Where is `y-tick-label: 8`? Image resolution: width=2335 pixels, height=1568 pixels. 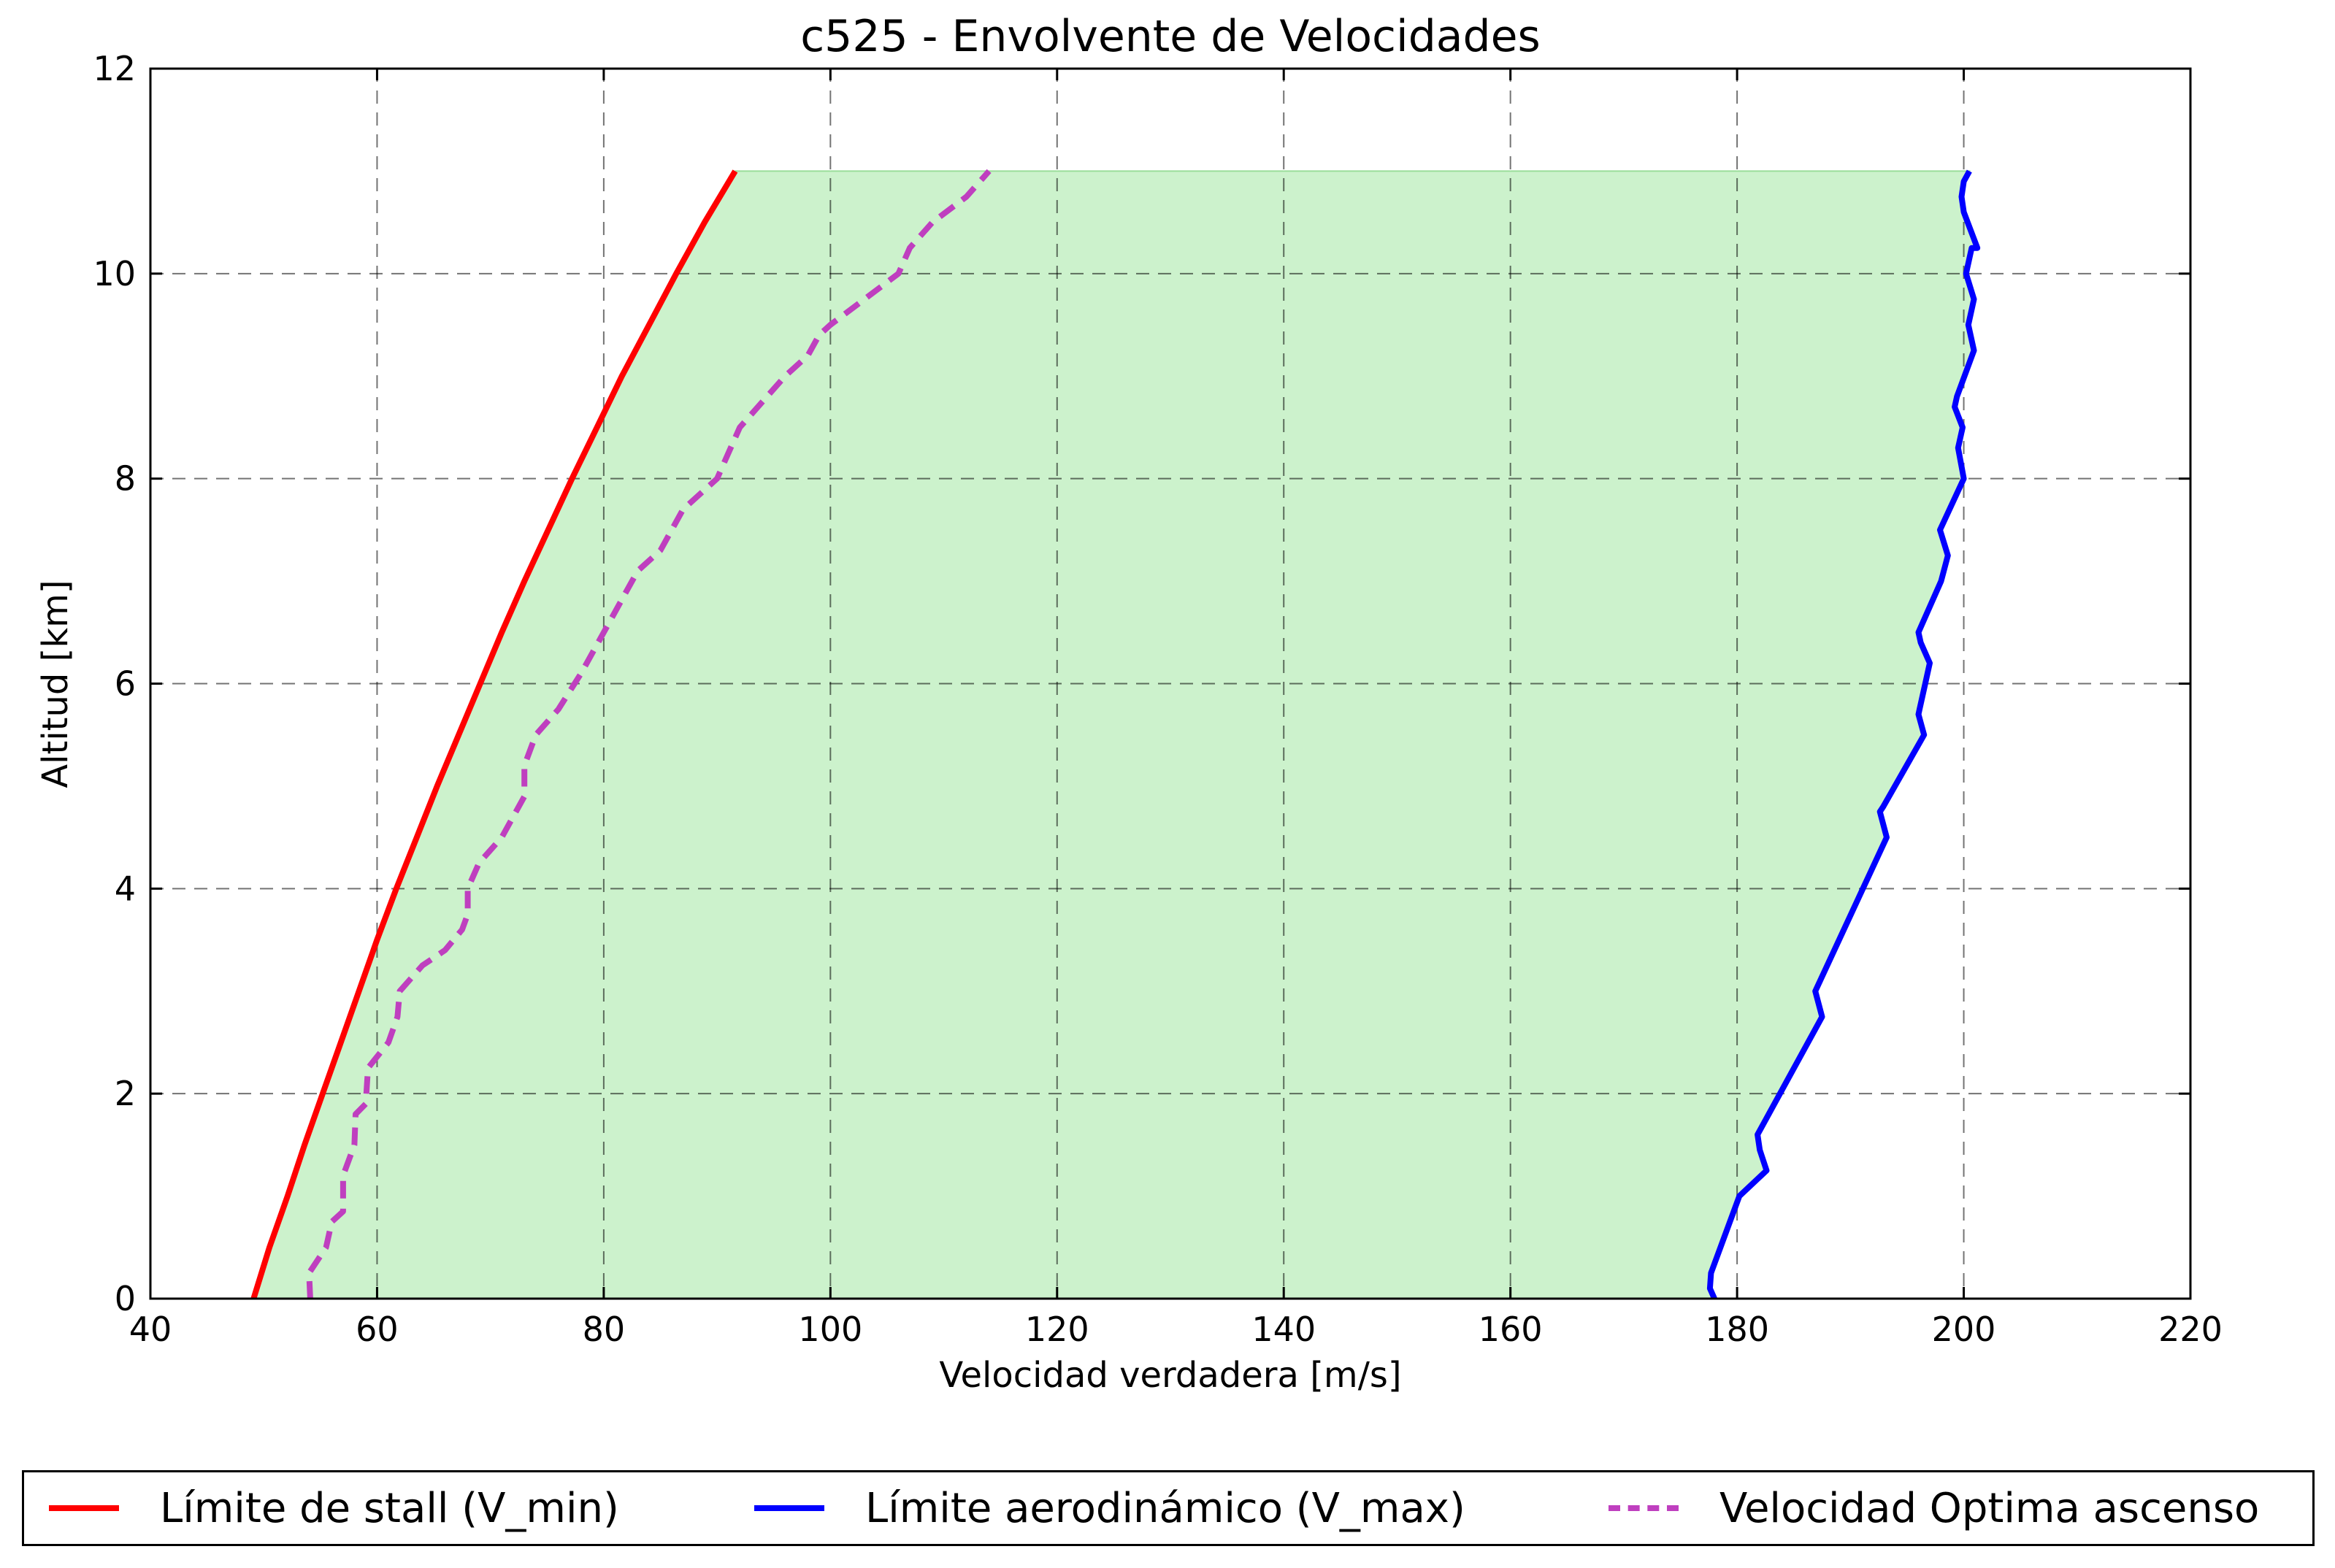 y-tick-label: 8 is located at coordinates (125, 479).